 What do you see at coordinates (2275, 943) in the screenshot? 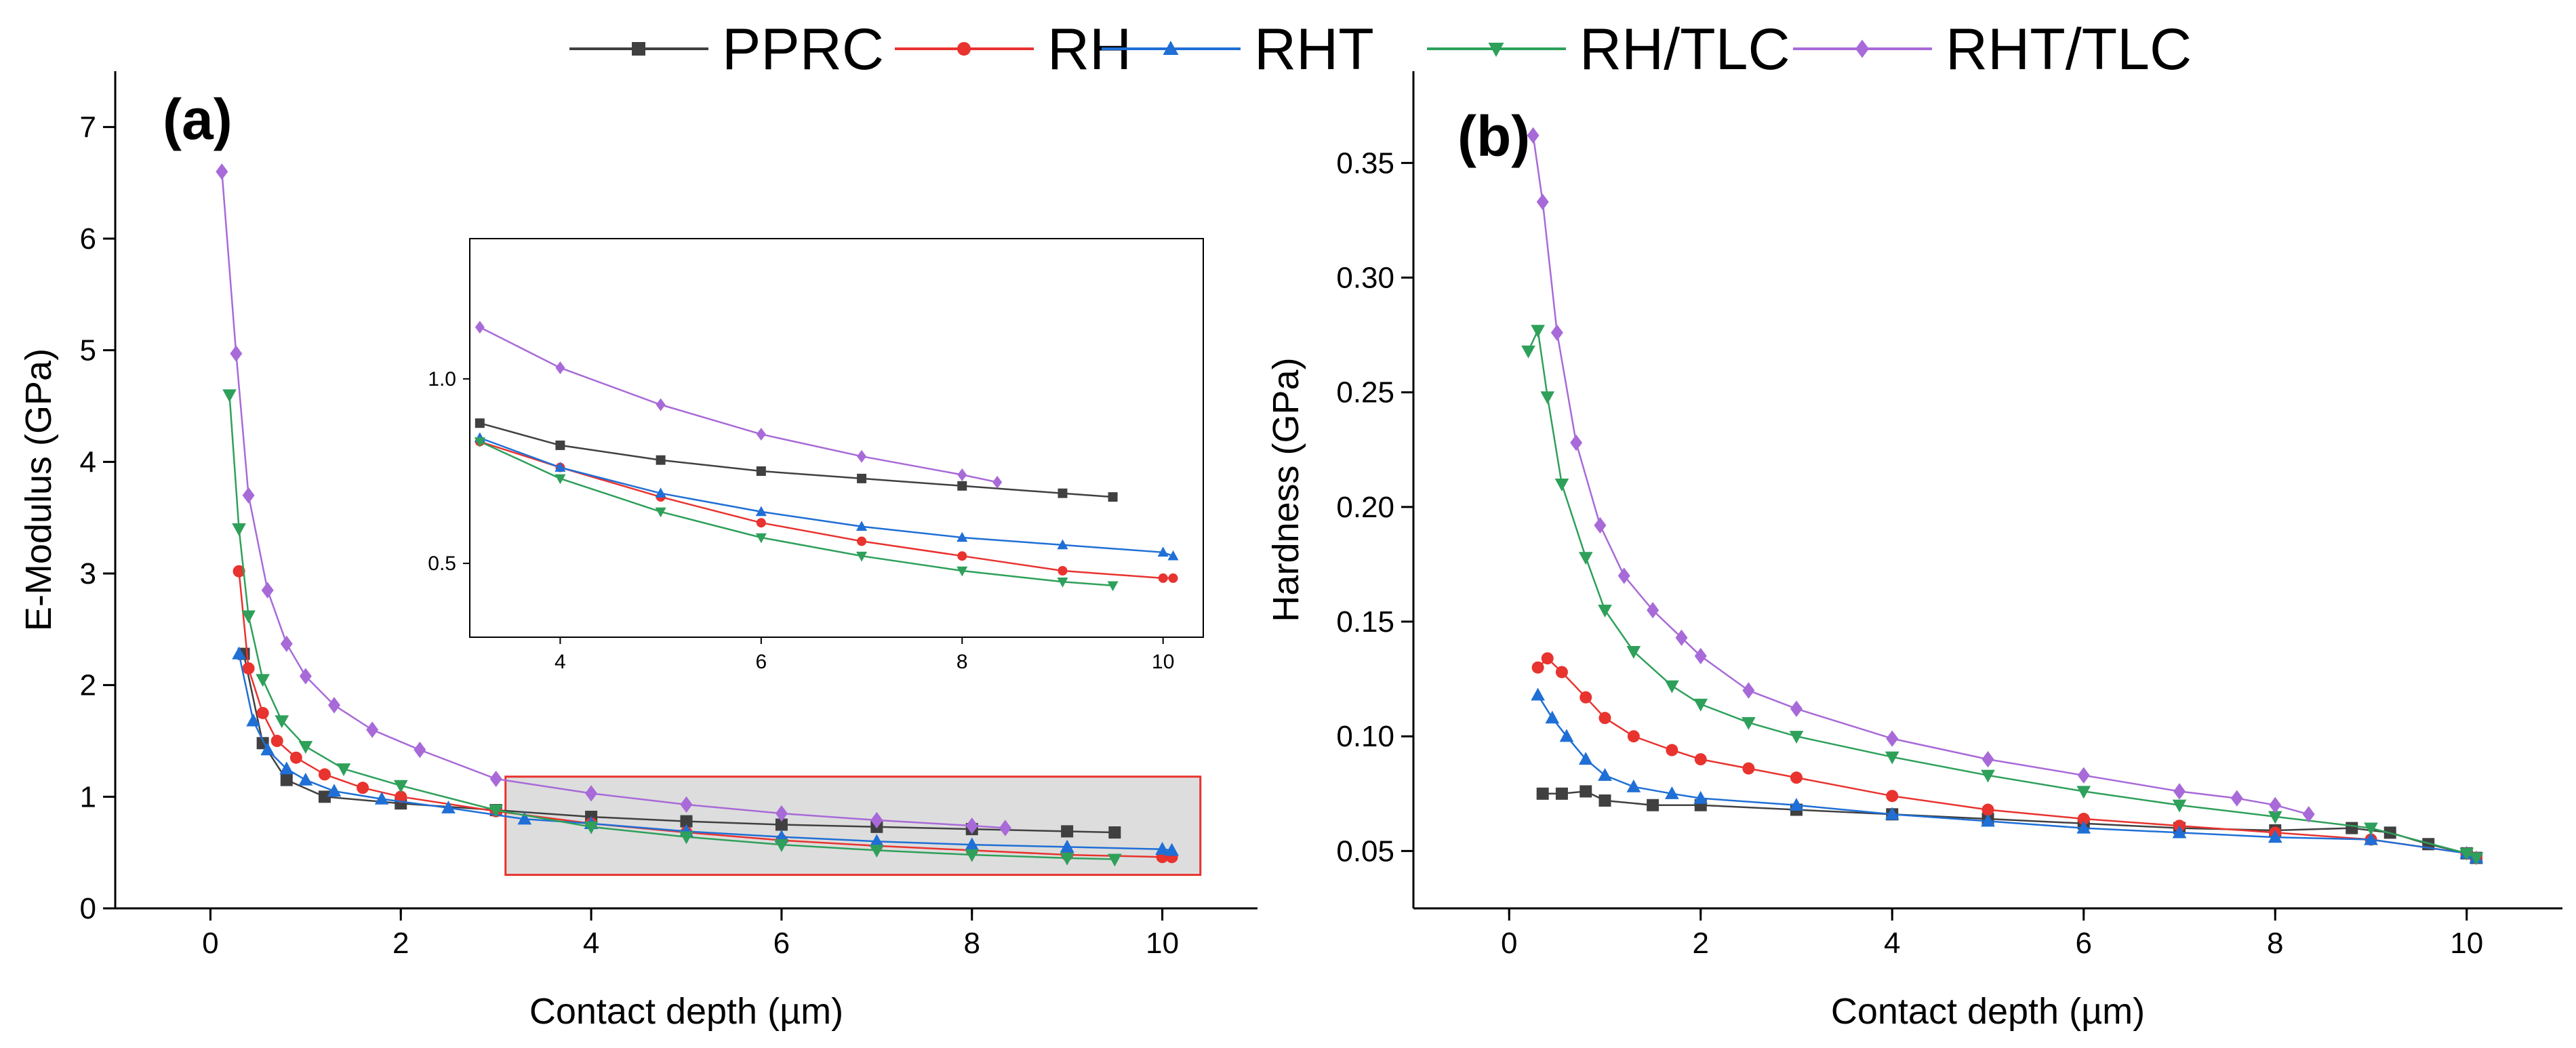
I see `x-tick-label: 8` at bounding box center [2275, 943].